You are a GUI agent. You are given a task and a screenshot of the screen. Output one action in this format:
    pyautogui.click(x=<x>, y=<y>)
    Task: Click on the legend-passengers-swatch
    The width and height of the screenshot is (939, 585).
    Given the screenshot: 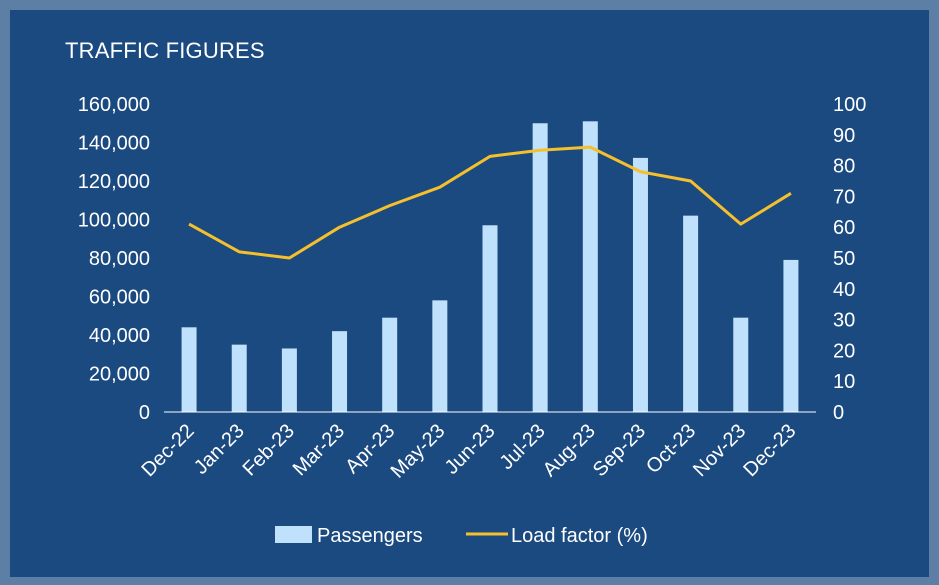 What is the action you would take?
    pyautogui.click(x=293, y=534)
    